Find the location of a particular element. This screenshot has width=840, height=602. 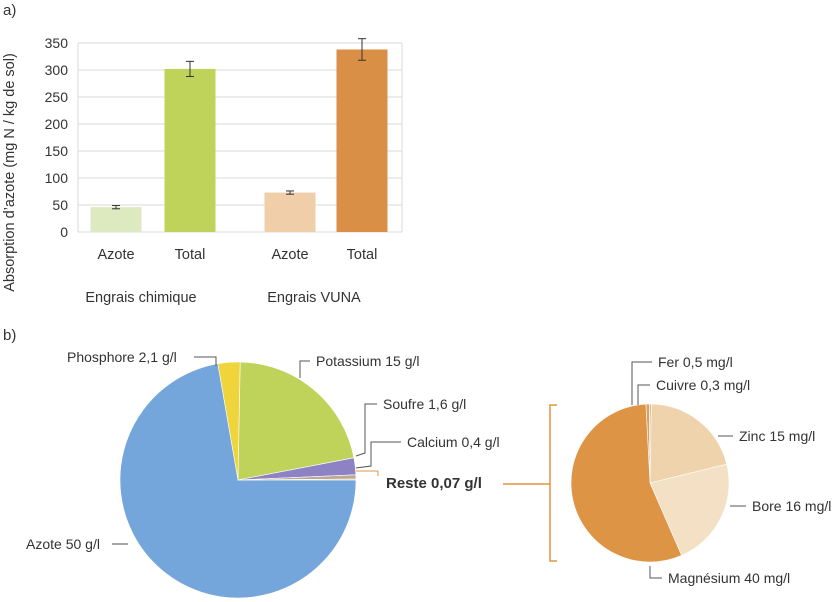

slice-label-calcium: Calcium 0,4 g/l is located at coordinates (453, 442).